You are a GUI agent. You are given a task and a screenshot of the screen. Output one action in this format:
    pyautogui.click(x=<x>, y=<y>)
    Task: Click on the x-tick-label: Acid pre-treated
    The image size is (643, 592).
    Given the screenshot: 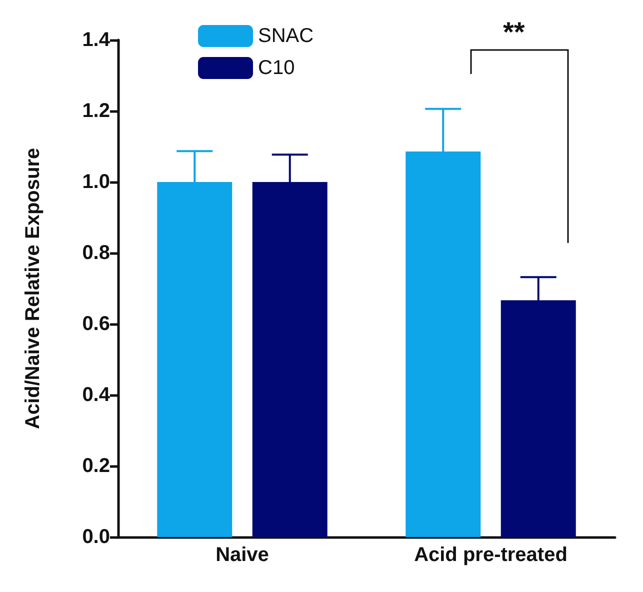 What is the action you would take?
    pyautogui.click(x=491, y=555)
    